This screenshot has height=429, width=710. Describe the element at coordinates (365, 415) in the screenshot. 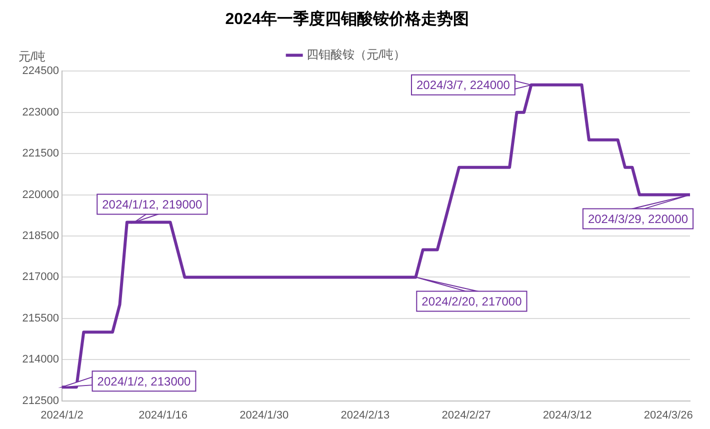

I see `x-tick-label: 2024/2/13` at that location.